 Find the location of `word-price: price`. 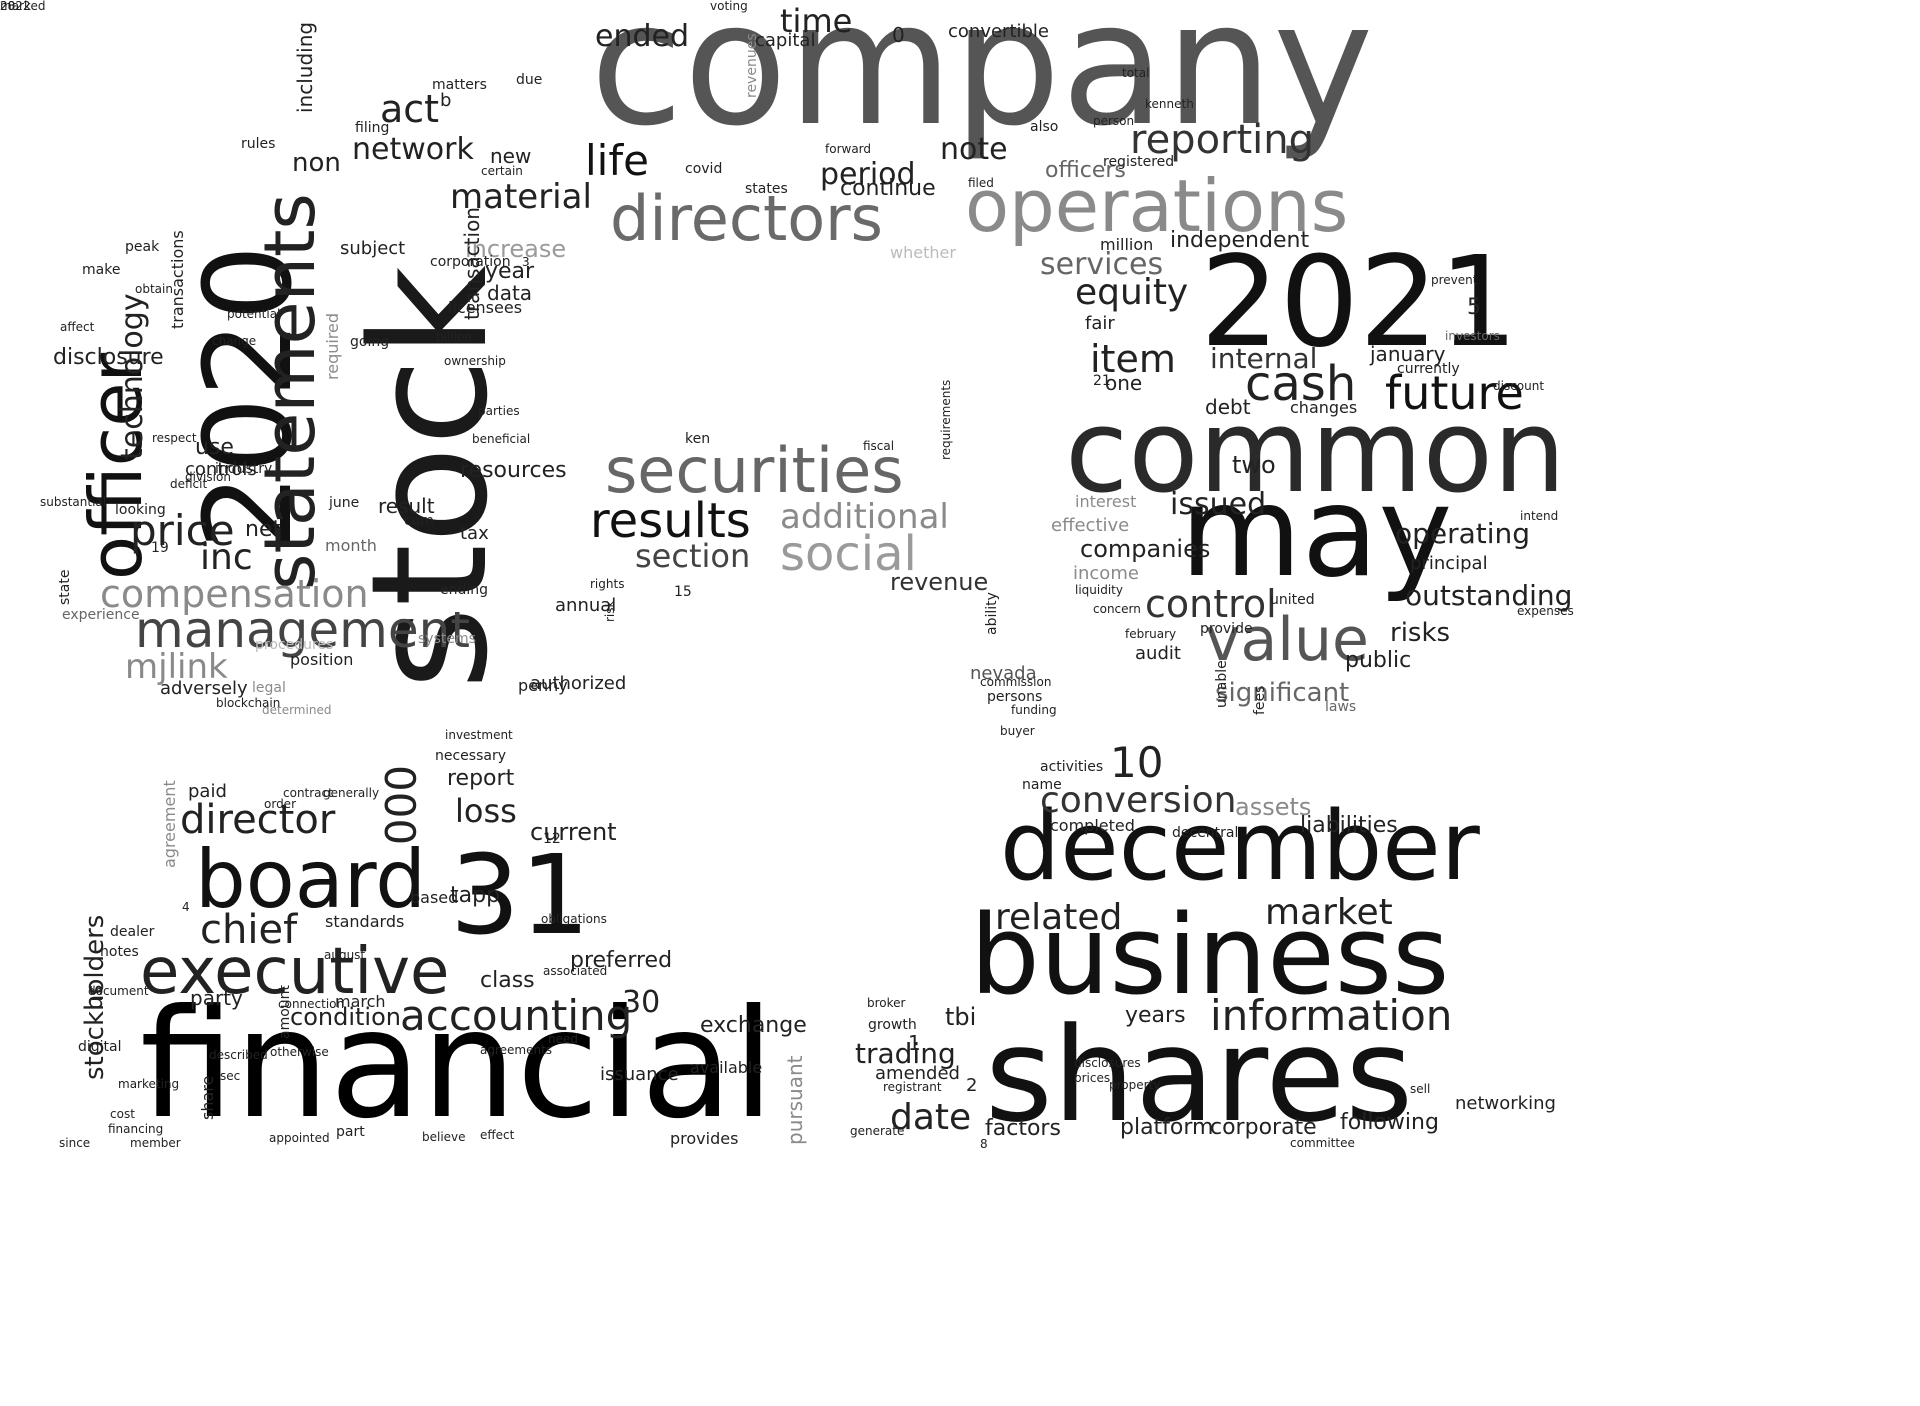

word-price: price is located at coordinates (182, 530).